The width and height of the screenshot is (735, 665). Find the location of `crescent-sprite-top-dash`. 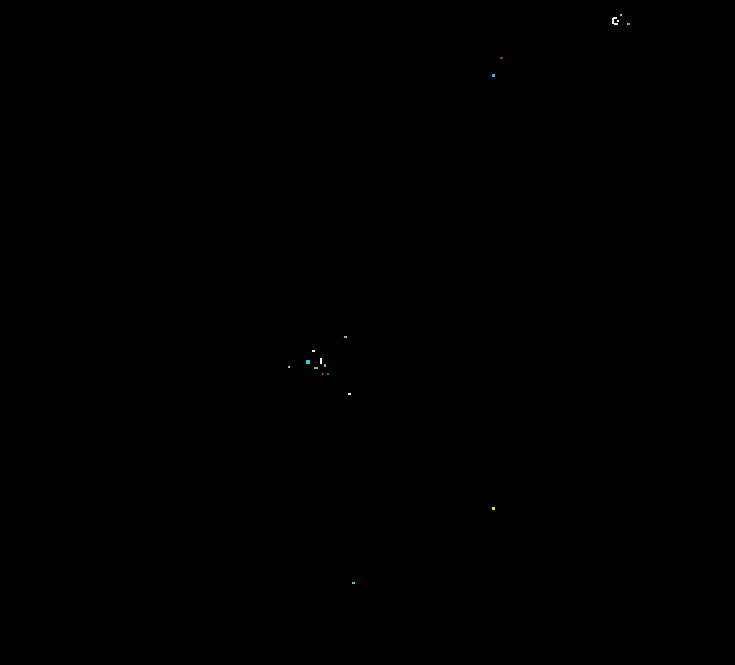

crescent-sprite-top-dash is located at coordinates (615, 18).